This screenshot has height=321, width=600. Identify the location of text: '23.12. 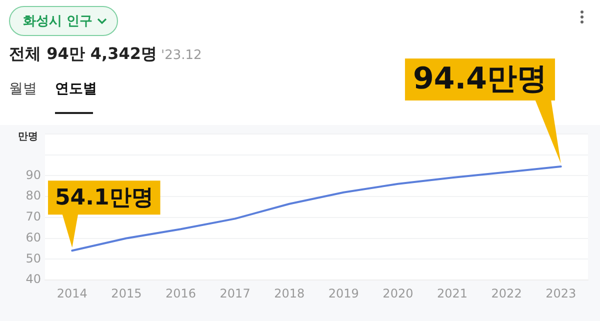
(181, 55).